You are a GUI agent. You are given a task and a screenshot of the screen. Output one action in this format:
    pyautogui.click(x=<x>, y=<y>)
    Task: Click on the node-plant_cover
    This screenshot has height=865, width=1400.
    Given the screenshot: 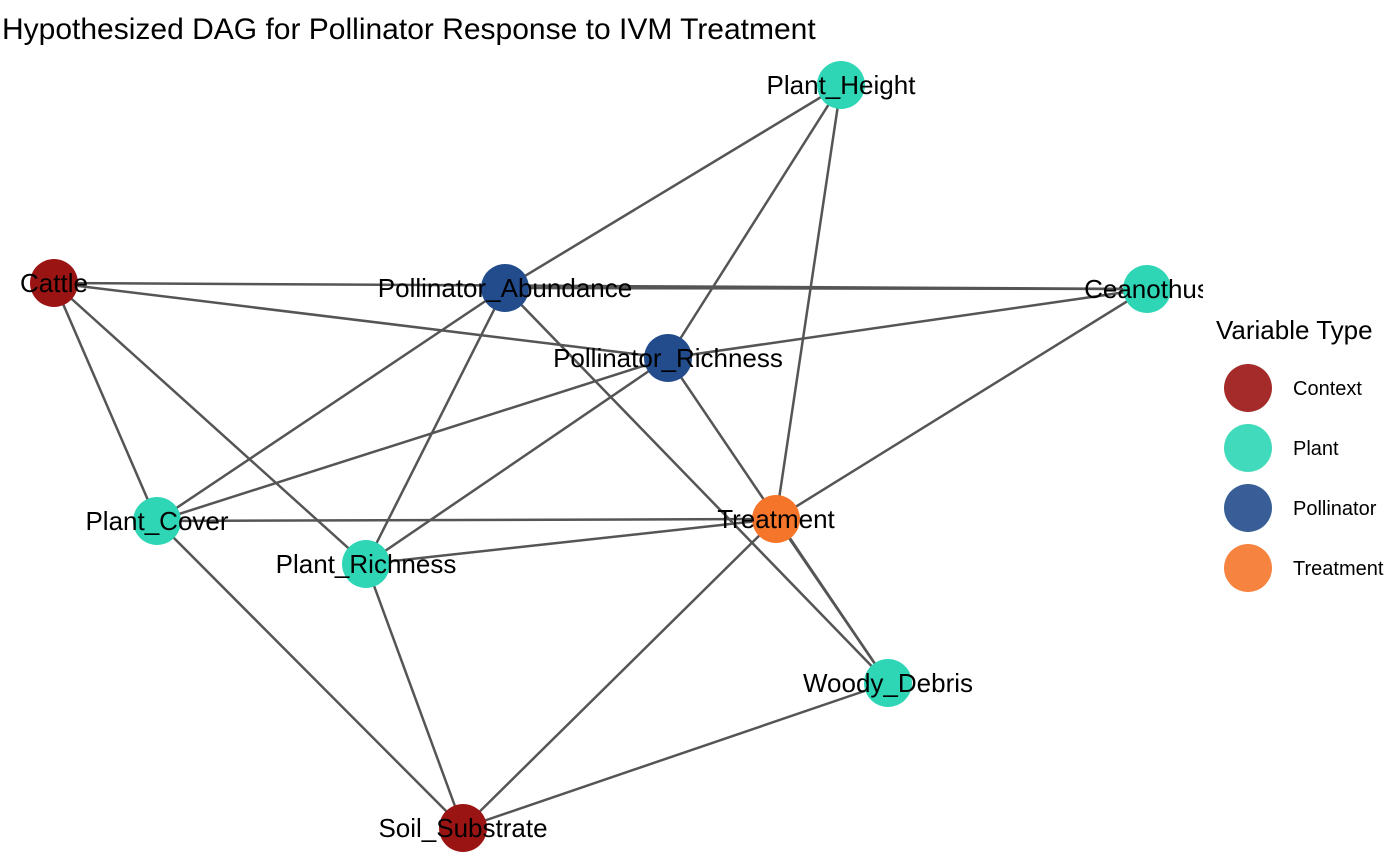 What is the action you would take?
    pyautogui.click(x=157, y=521)
    